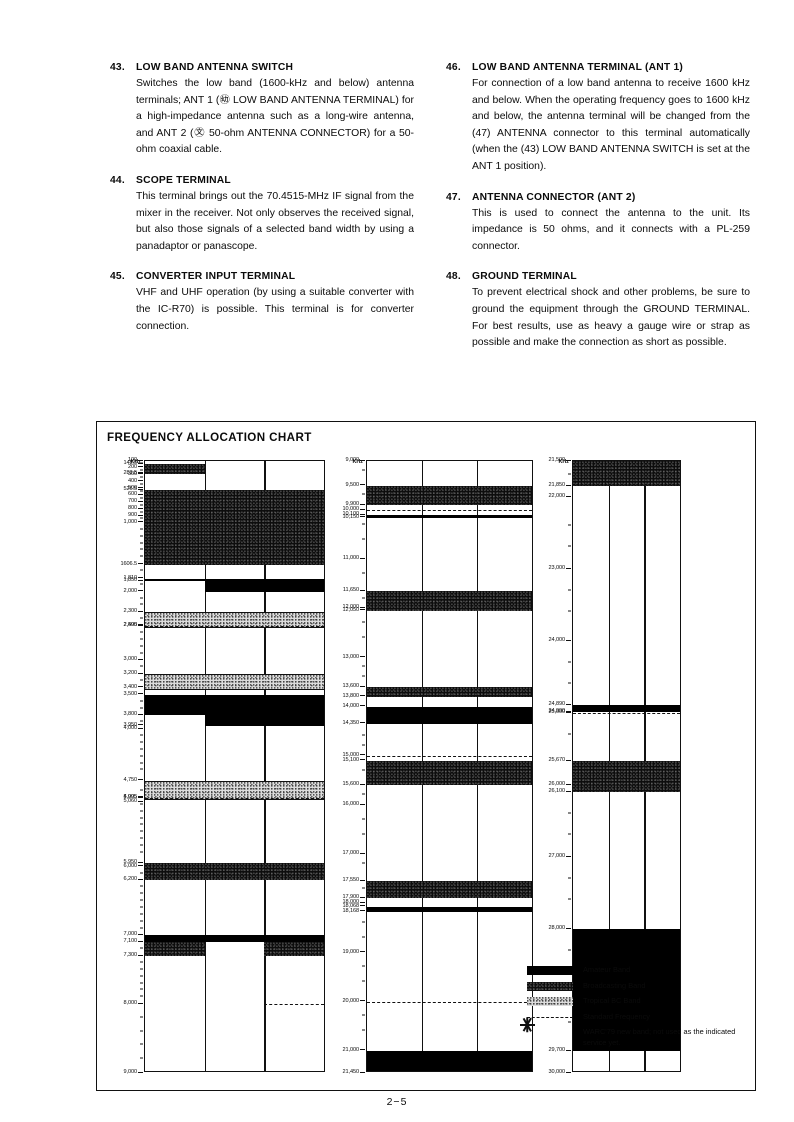  Describe the element at coordinates (550, 1017) in the screenshot. I see `legend-swatch-dash` at that location.